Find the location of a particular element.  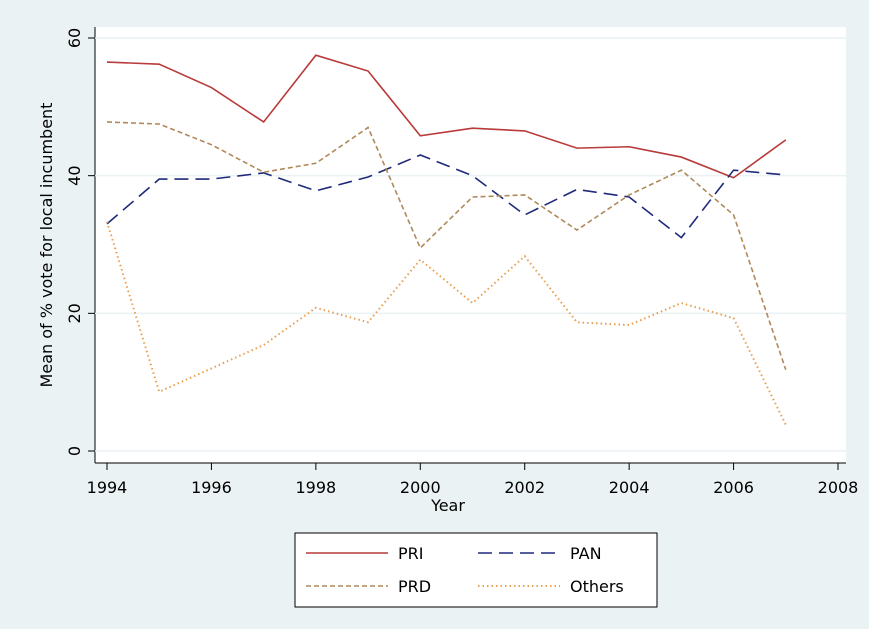

y-tick-label: 0 is located at coordinates (74, 451).